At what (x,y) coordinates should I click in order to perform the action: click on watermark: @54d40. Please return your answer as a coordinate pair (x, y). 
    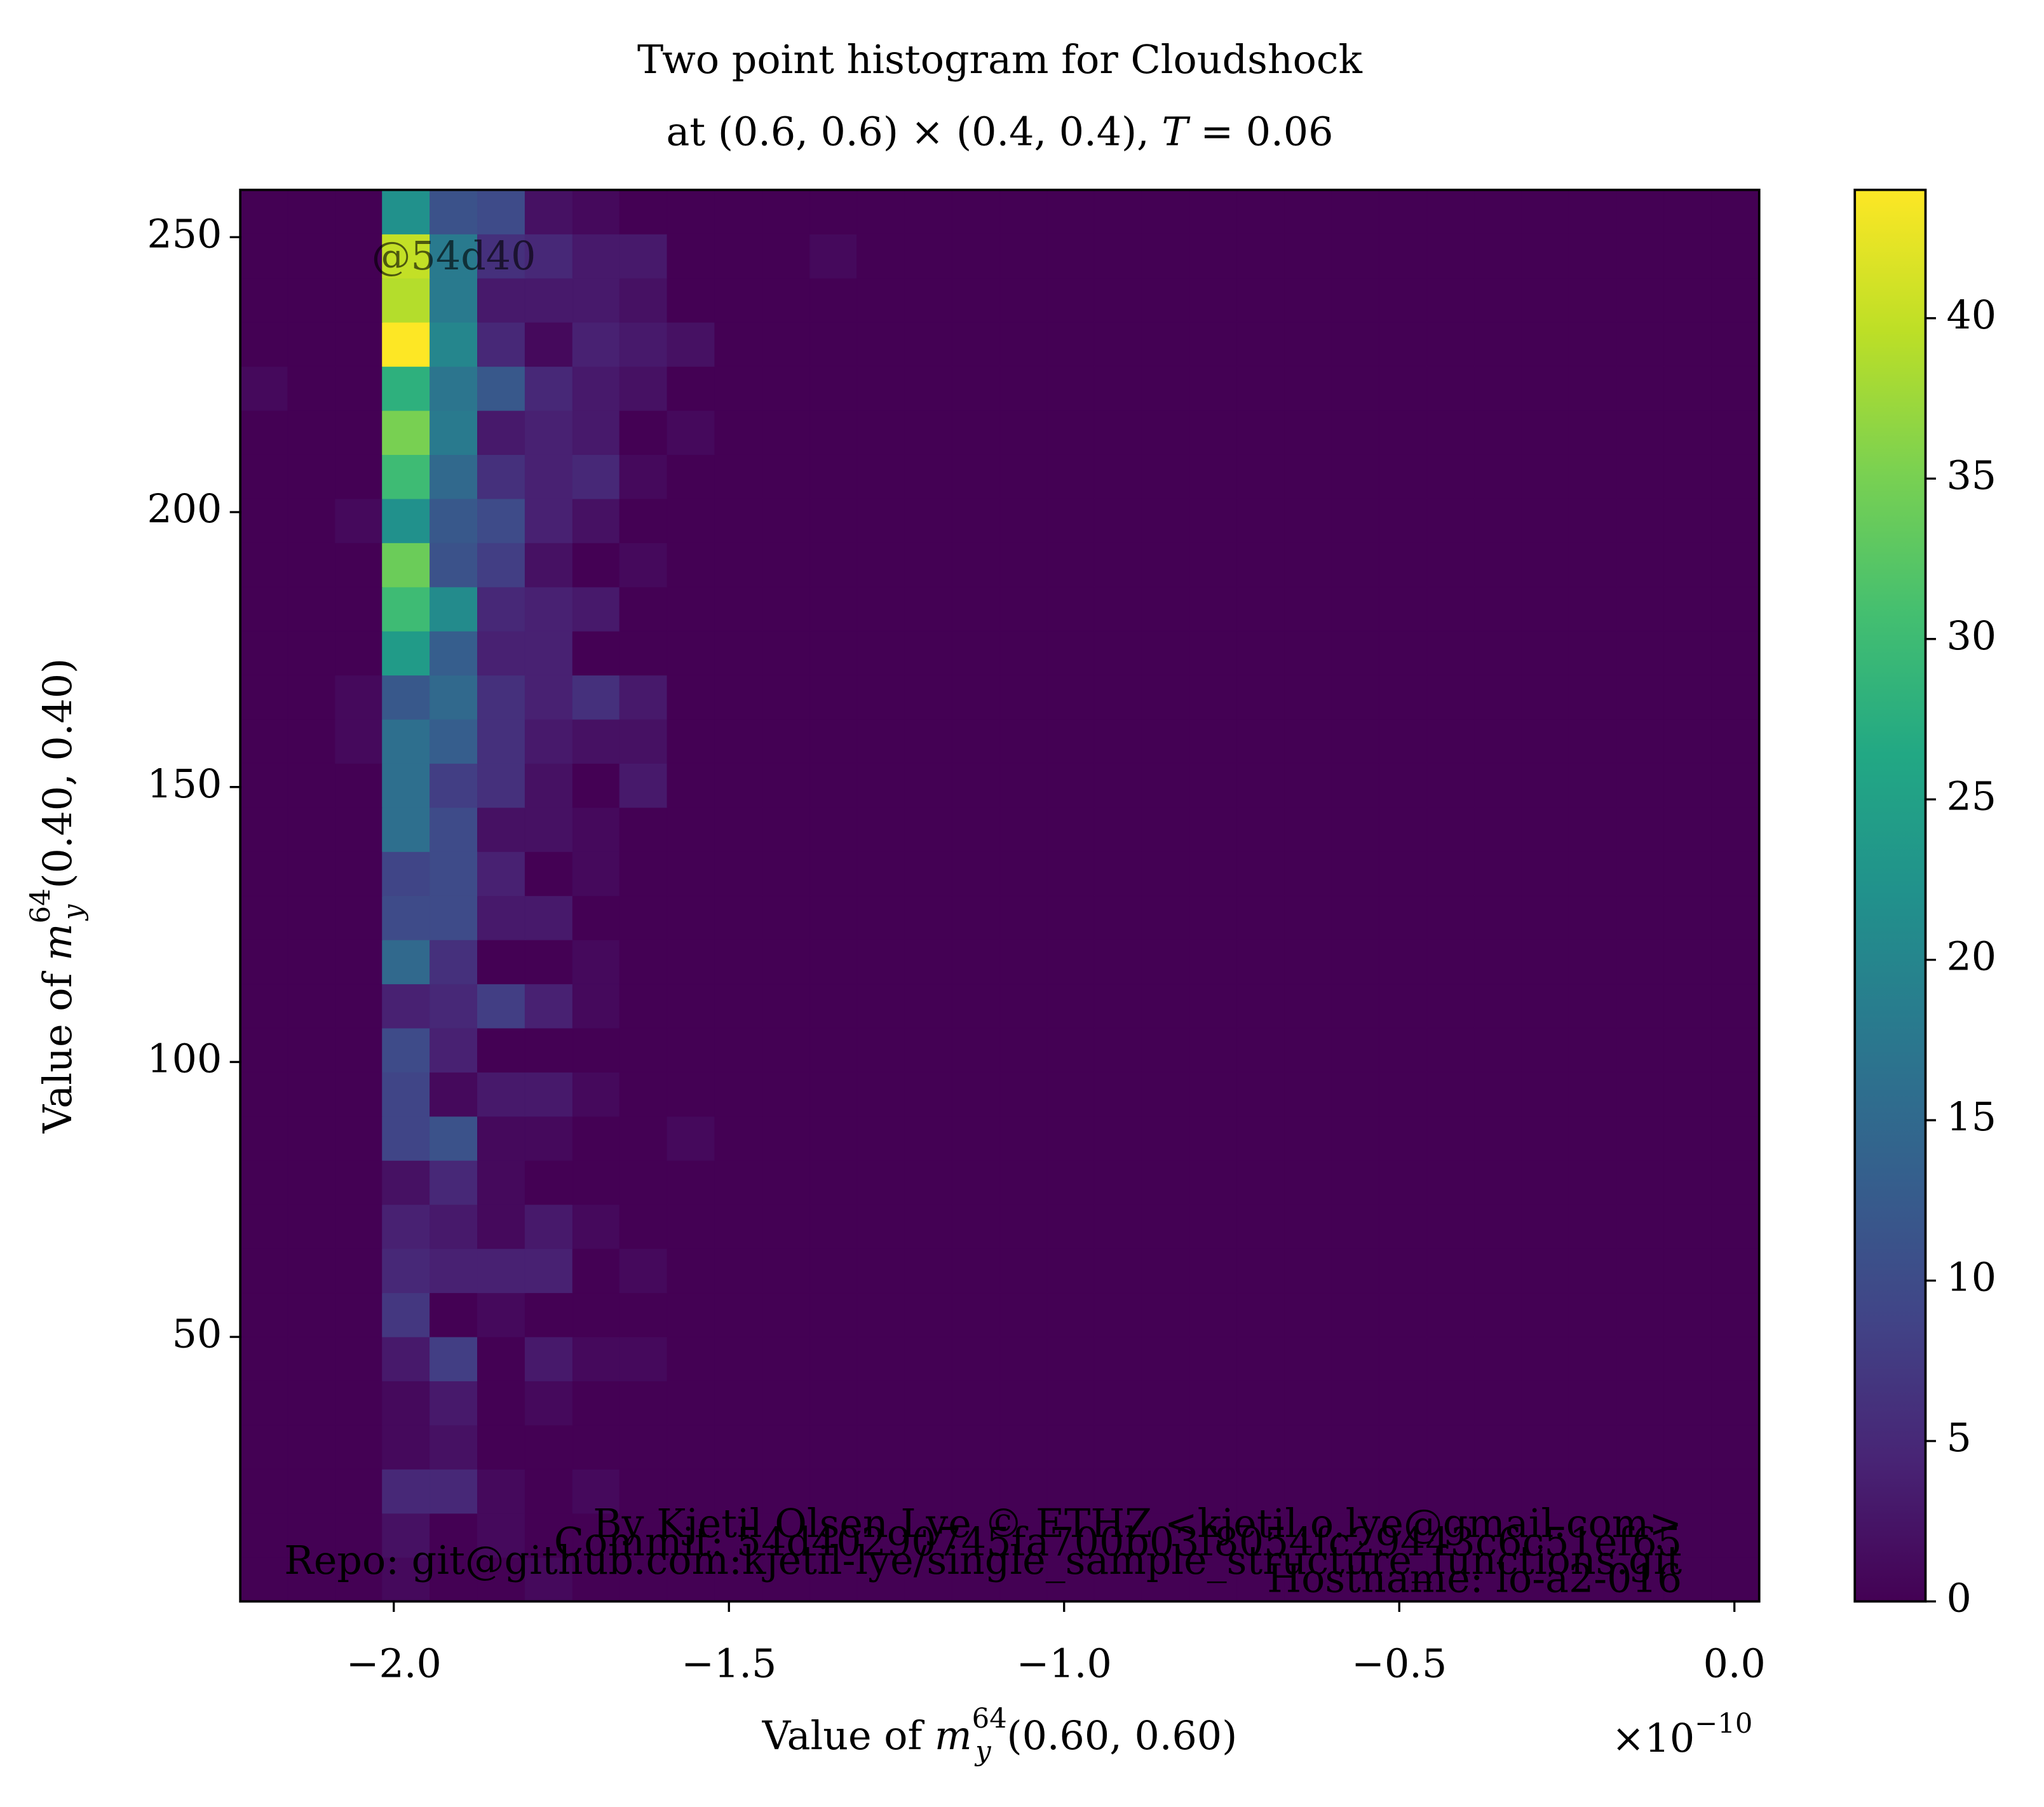
    Looking at the image, I should click on (454, 256).